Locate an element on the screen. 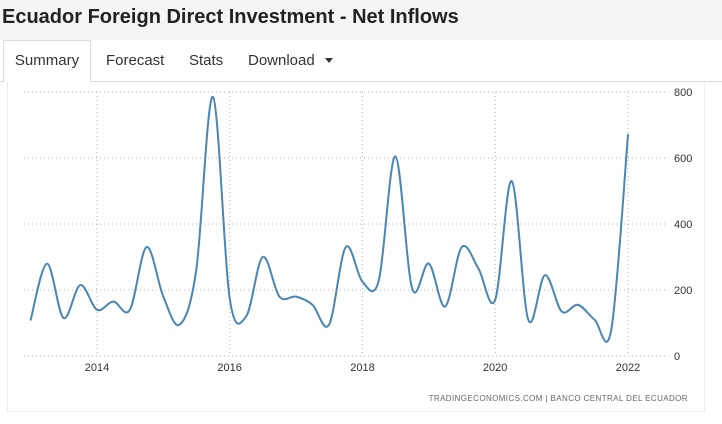 The width and height of the screenshot is (722, 424). tab-summary-label: Summary is located at coordinates (47, 60).